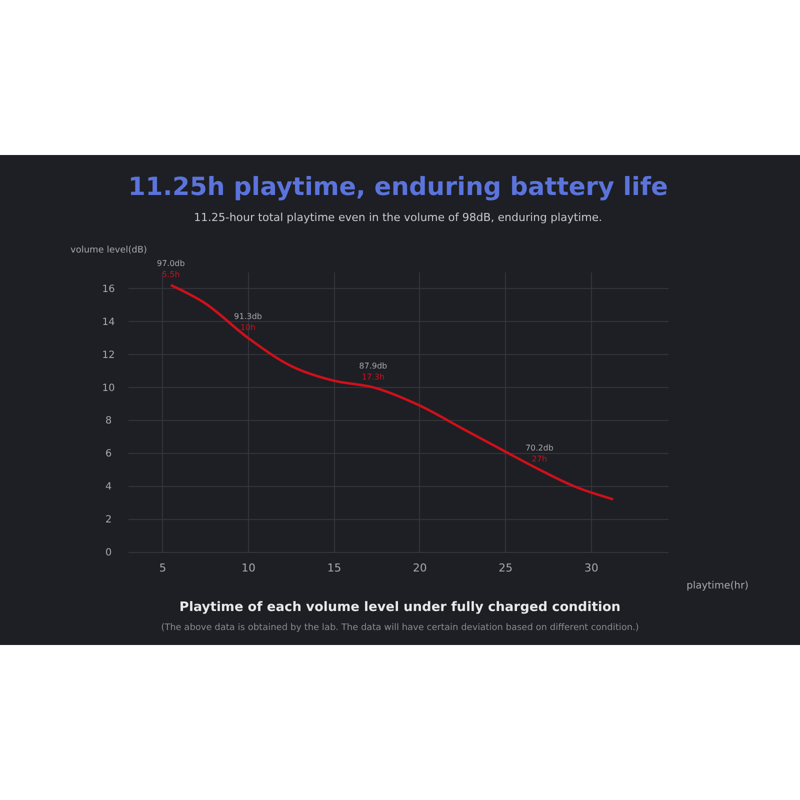 The image size is (800, 800). What do you see at coordinates (171, 275) in the screenshot?
I see `annotation: 5.5h` at bounding box center [171, 275].